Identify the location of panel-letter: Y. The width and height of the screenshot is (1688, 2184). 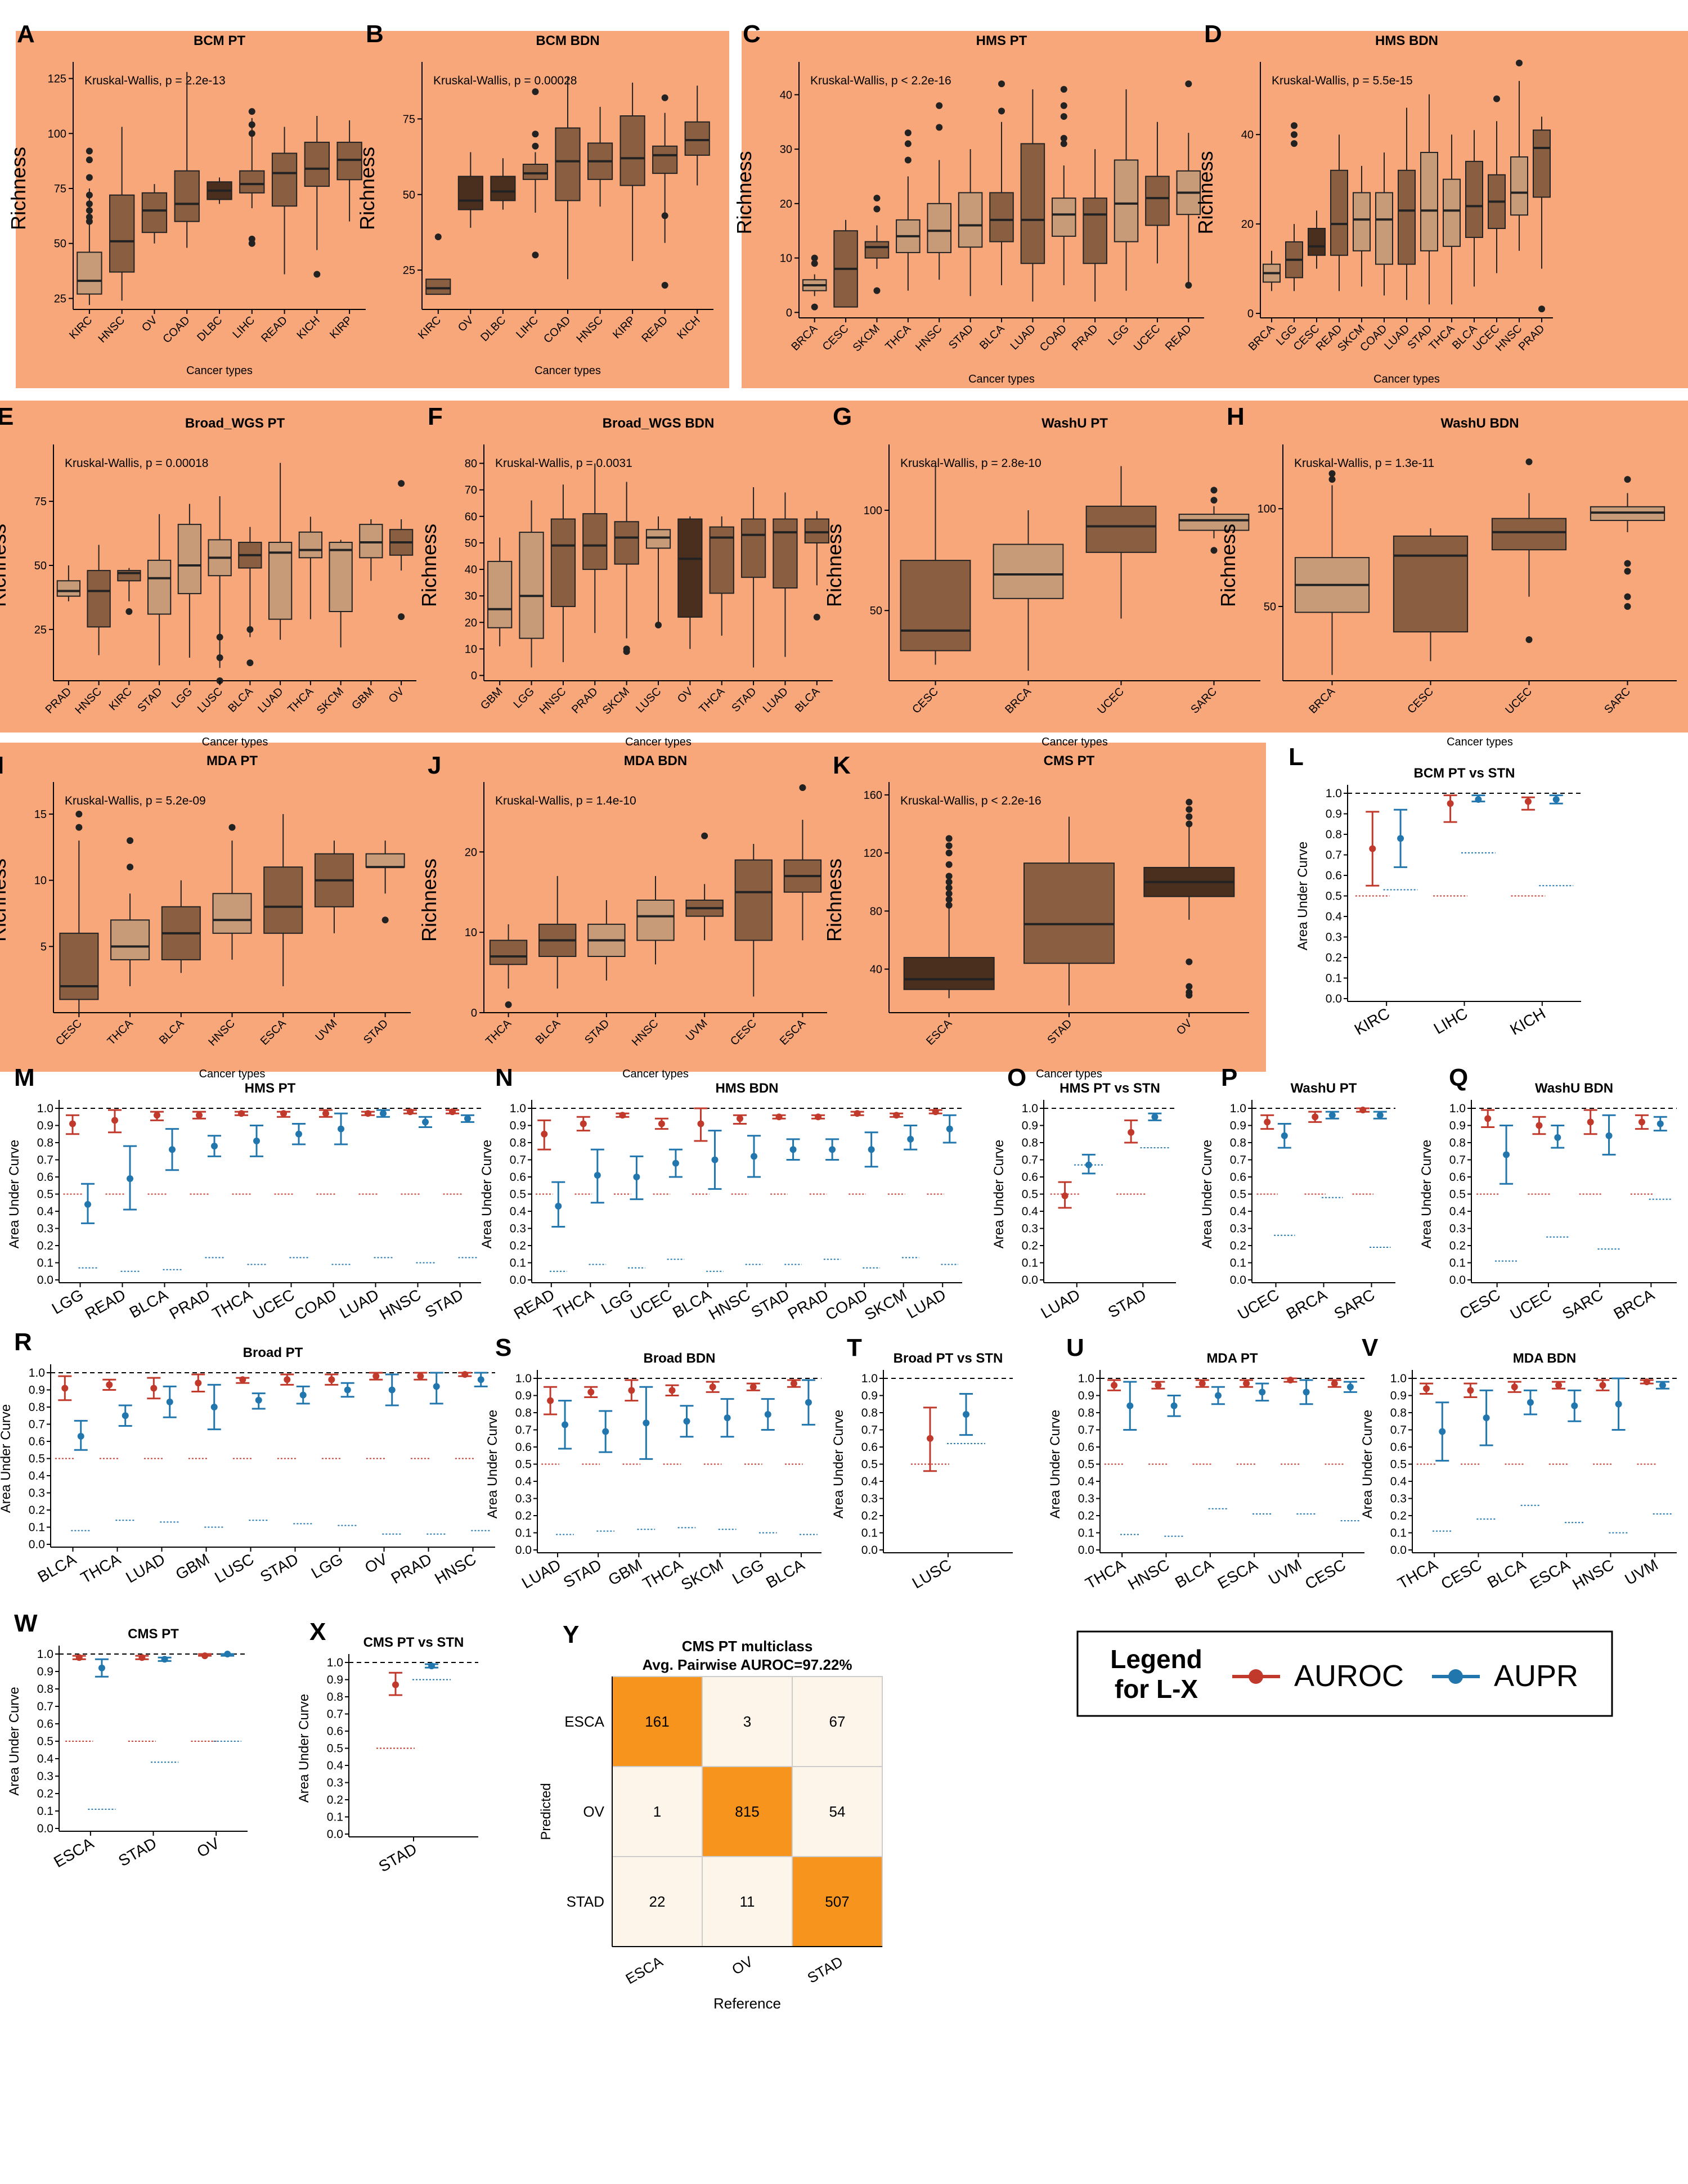
(571, 1634).